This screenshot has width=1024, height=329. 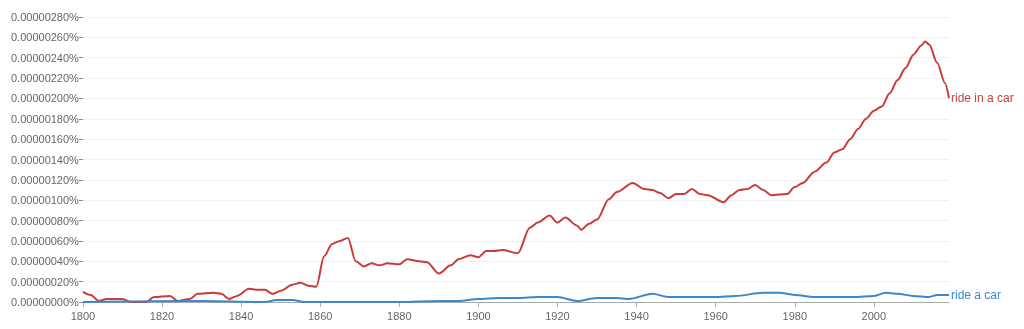 What do you see at coordinates (45, 200) in the screenshot?
I see `y-tick-label: 0.00000100%` at bounding box center [45, 200].